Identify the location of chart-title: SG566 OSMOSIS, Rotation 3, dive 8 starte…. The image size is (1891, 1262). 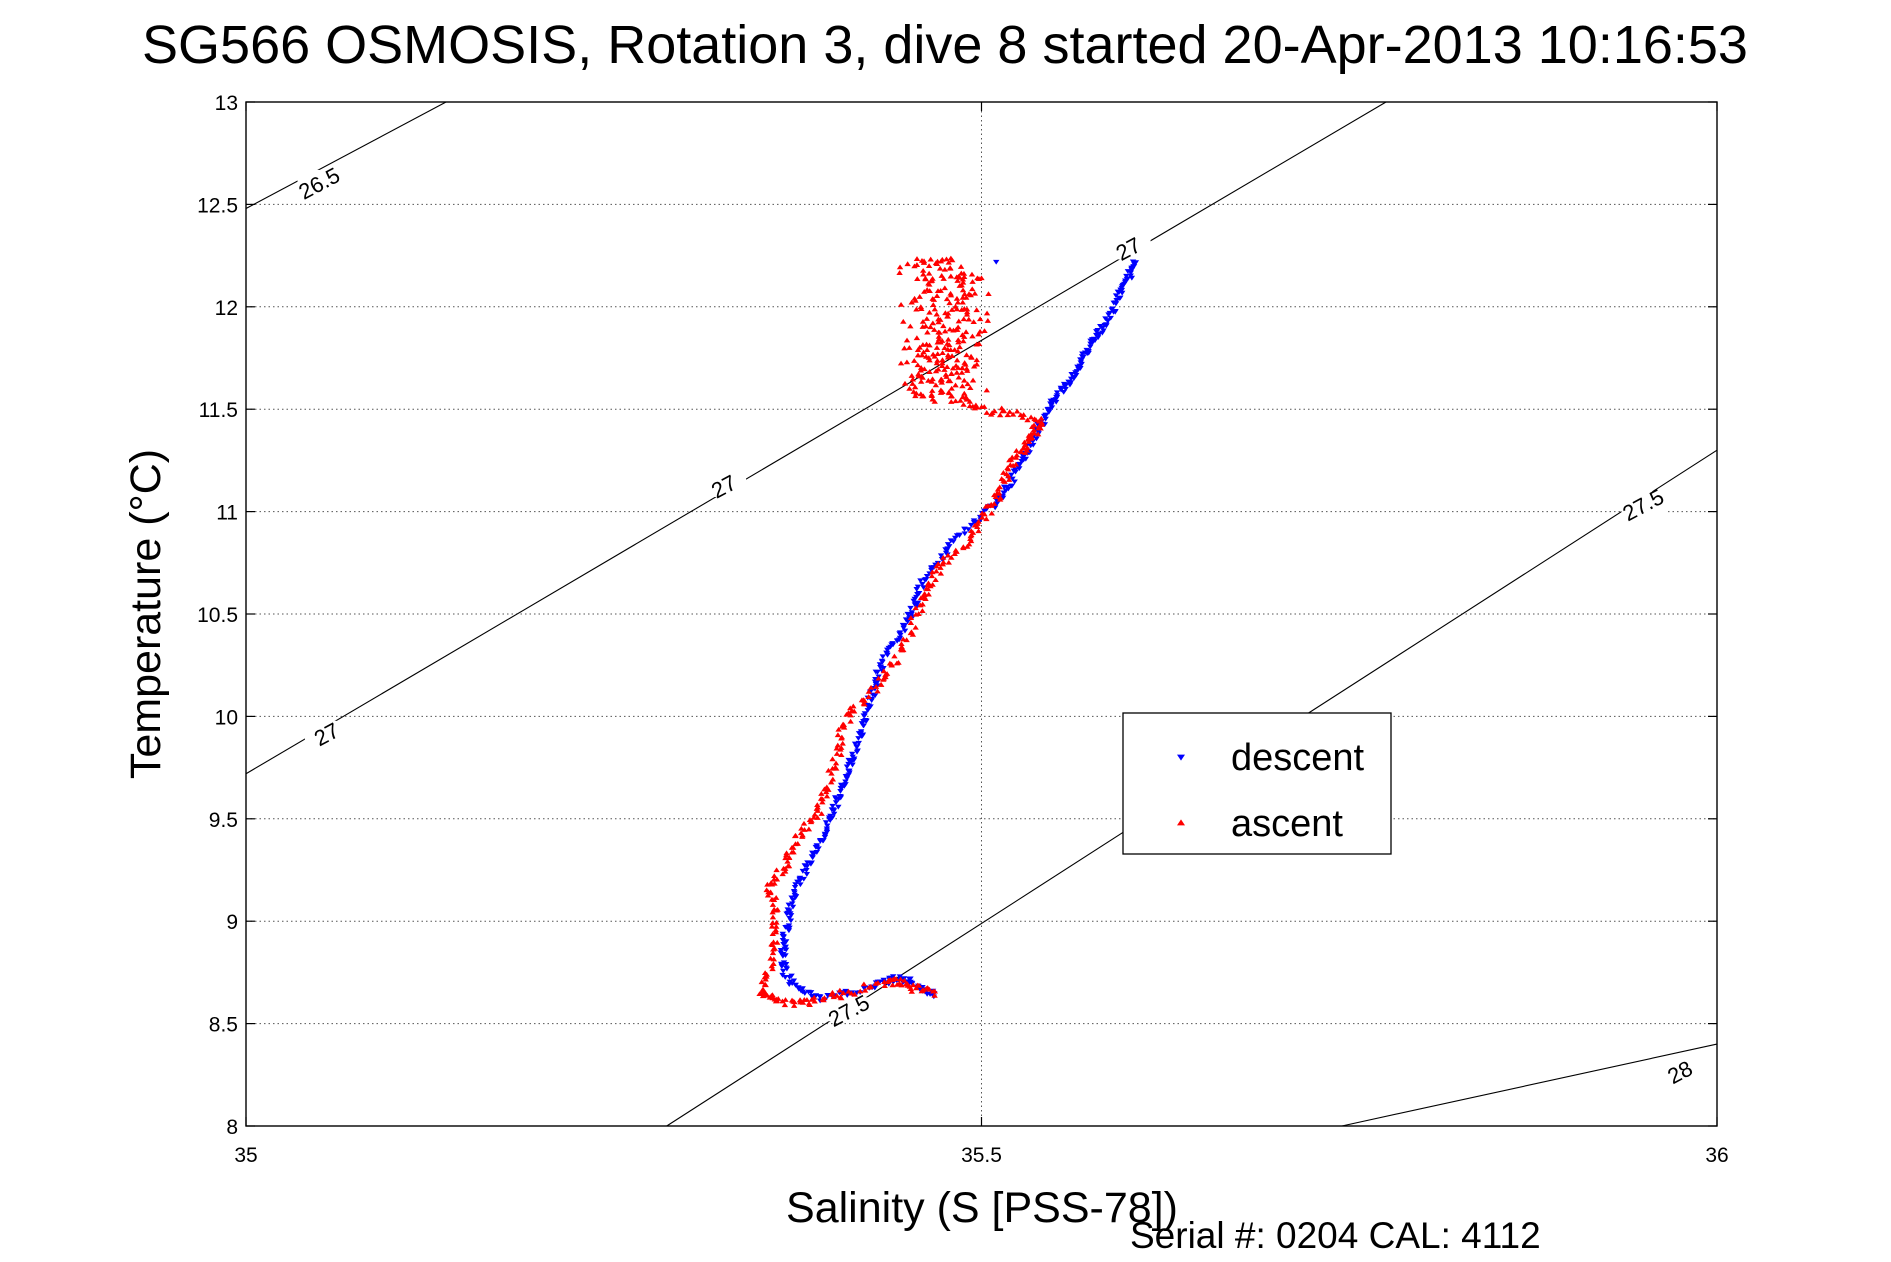
(945, 45).